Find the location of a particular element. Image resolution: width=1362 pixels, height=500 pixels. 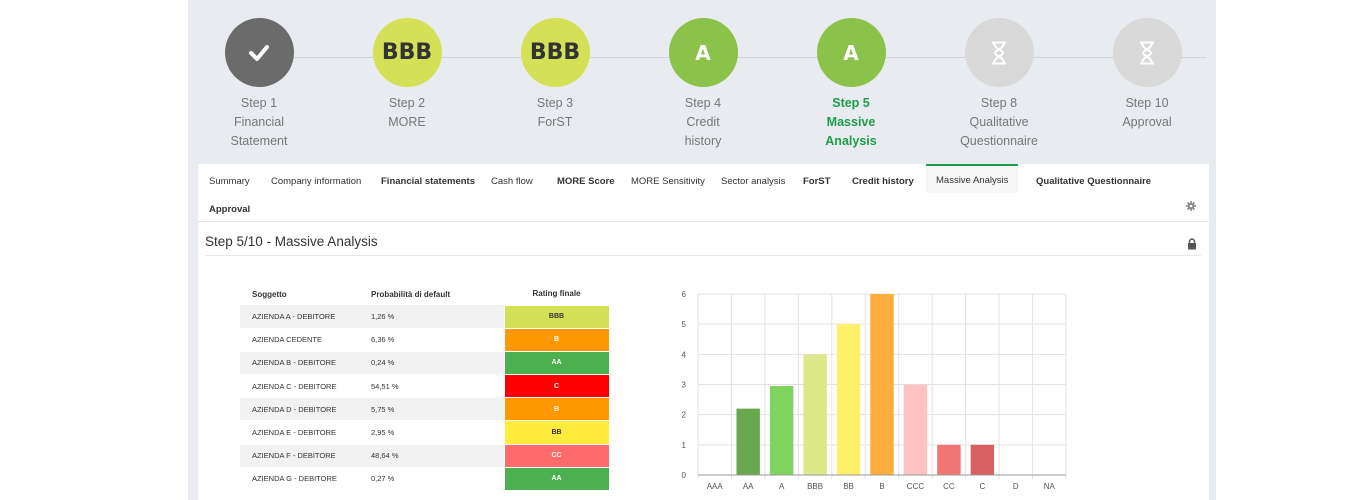

y-tick-label: 1 is located at coordinates (684, 445).